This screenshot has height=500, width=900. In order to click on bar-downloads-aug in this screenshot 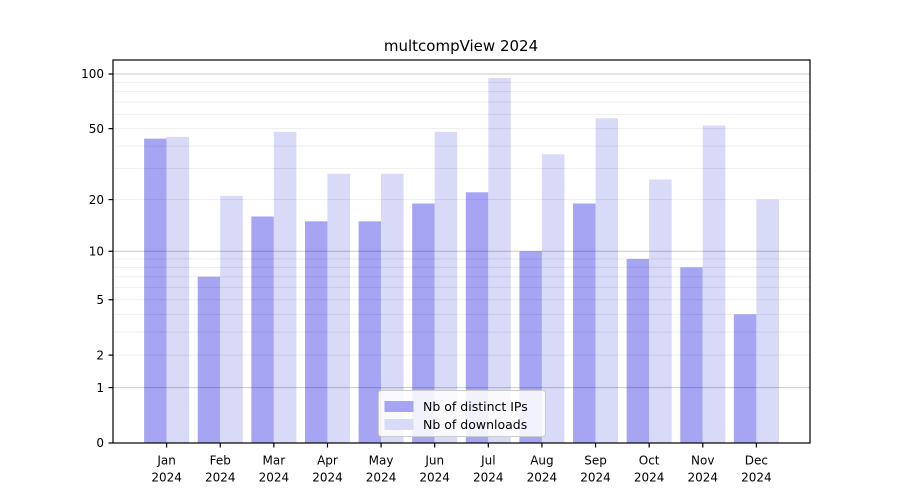, I will do `click(553, 298)`.